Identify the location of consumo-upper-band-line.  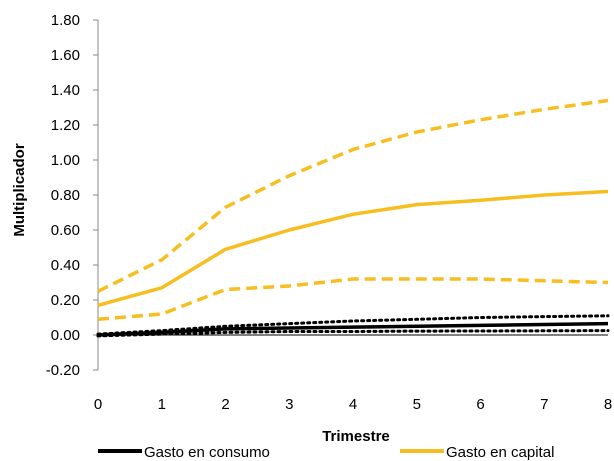
(353, 325).